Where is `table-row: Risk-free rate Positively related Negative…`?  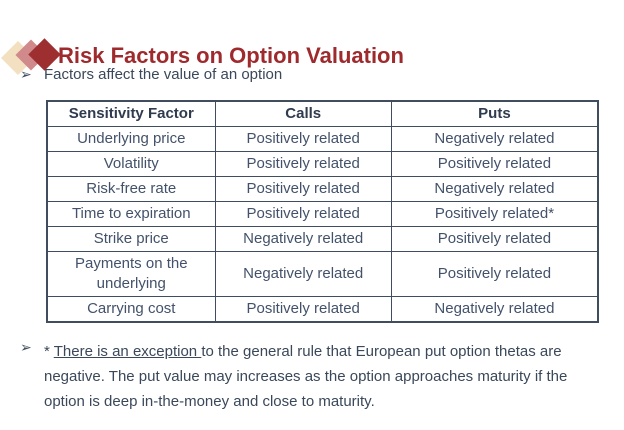
table-row: Risk-free rate Positively related Negative… is located at coordinates (322, 189).